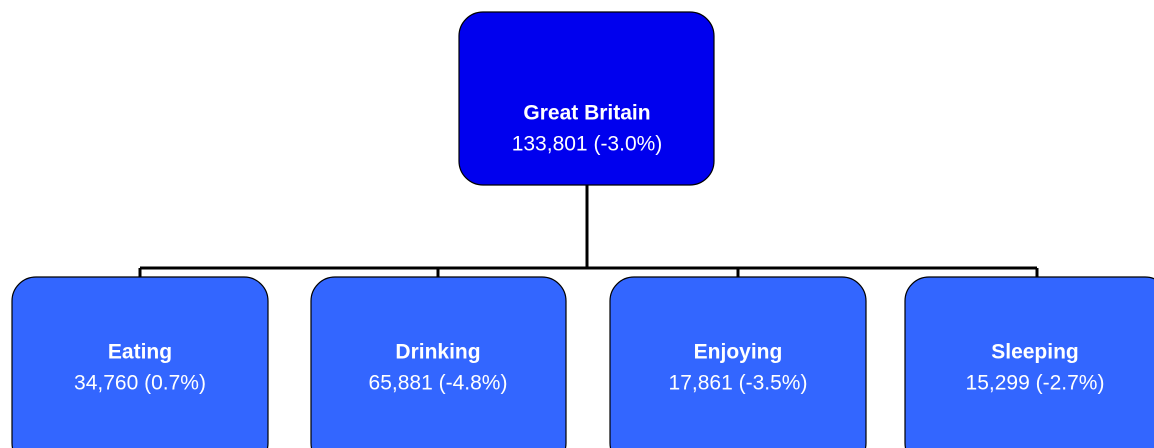 This screenshot has width=1154, height=448. I want to click on root-node: Great Britain 133,801 (-3.0%), so click(586, 98).